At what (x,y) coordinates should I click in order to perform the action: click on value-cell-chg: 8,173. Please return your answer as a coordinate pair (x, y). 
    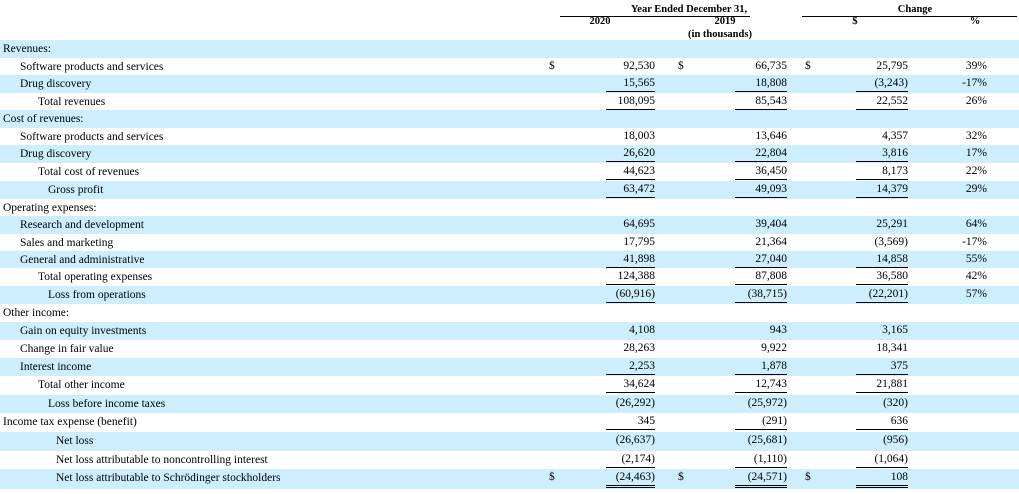
    Looking at the image, I should click on (882, 172).